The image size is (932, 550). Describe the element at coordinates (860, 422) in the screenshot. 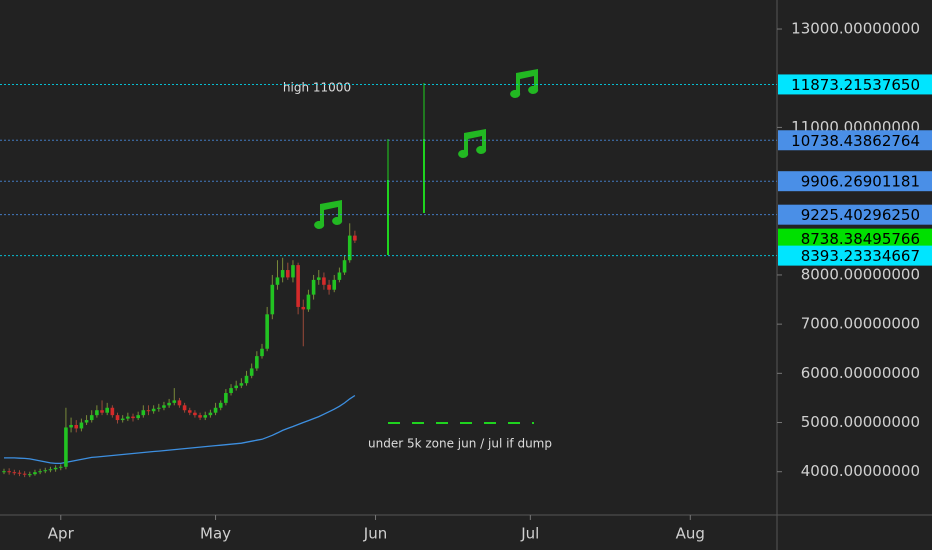

I see `y-tick-label: 5000.00000000` at that location.